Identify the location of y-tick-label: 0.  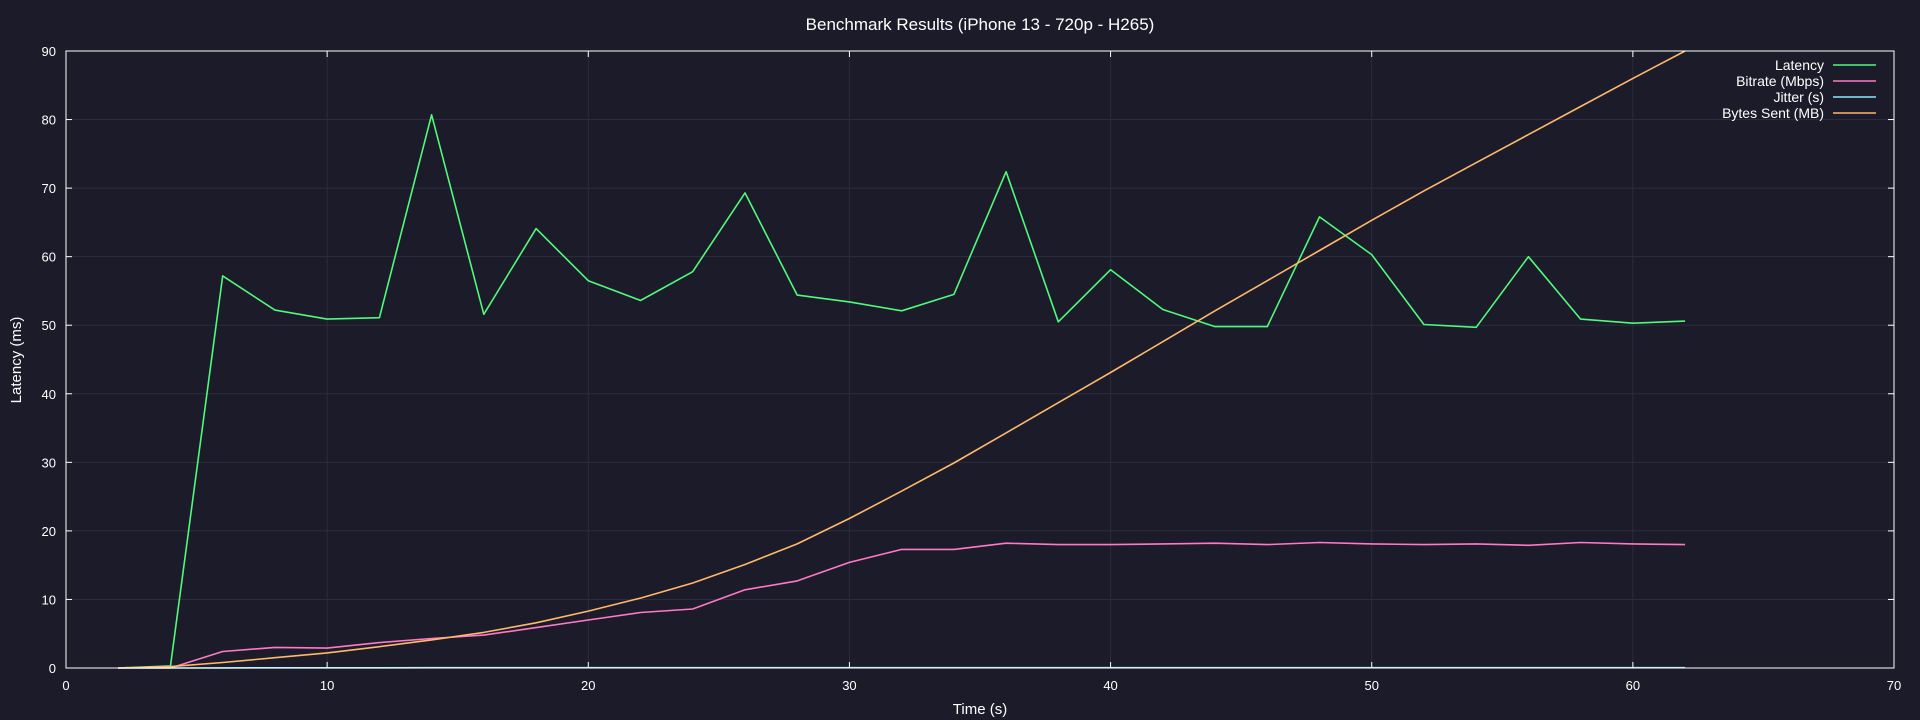
(52, 668).